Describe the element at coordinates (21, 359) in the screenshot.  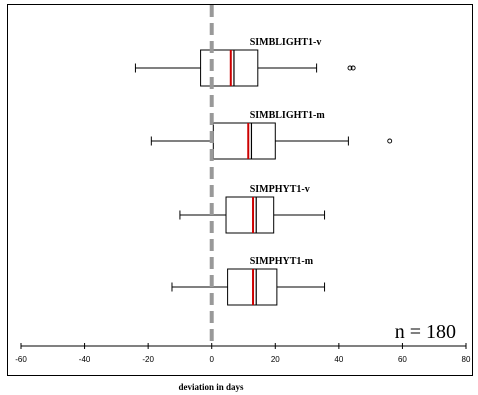
I see `x-tick-label: -60` at that location.